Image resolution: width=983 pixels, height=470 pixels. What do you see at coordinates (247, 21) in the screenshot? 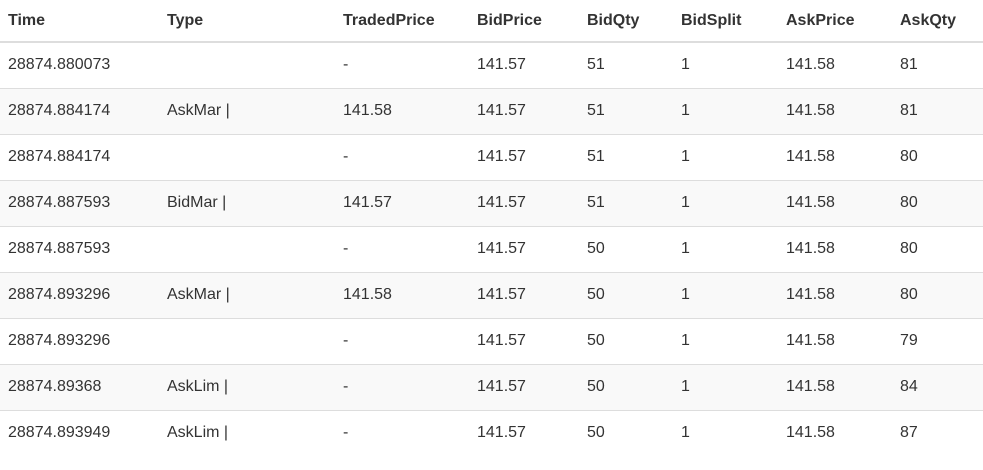
I see `column-header-type: Type` at bounding box center [247, 21].